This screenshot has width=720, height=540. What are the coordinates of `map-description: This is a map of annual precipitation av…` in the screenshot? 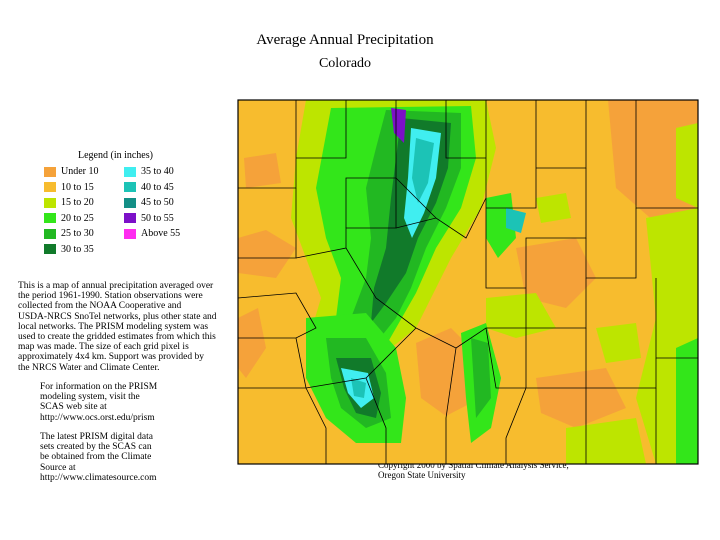 It's located at (117, 327).